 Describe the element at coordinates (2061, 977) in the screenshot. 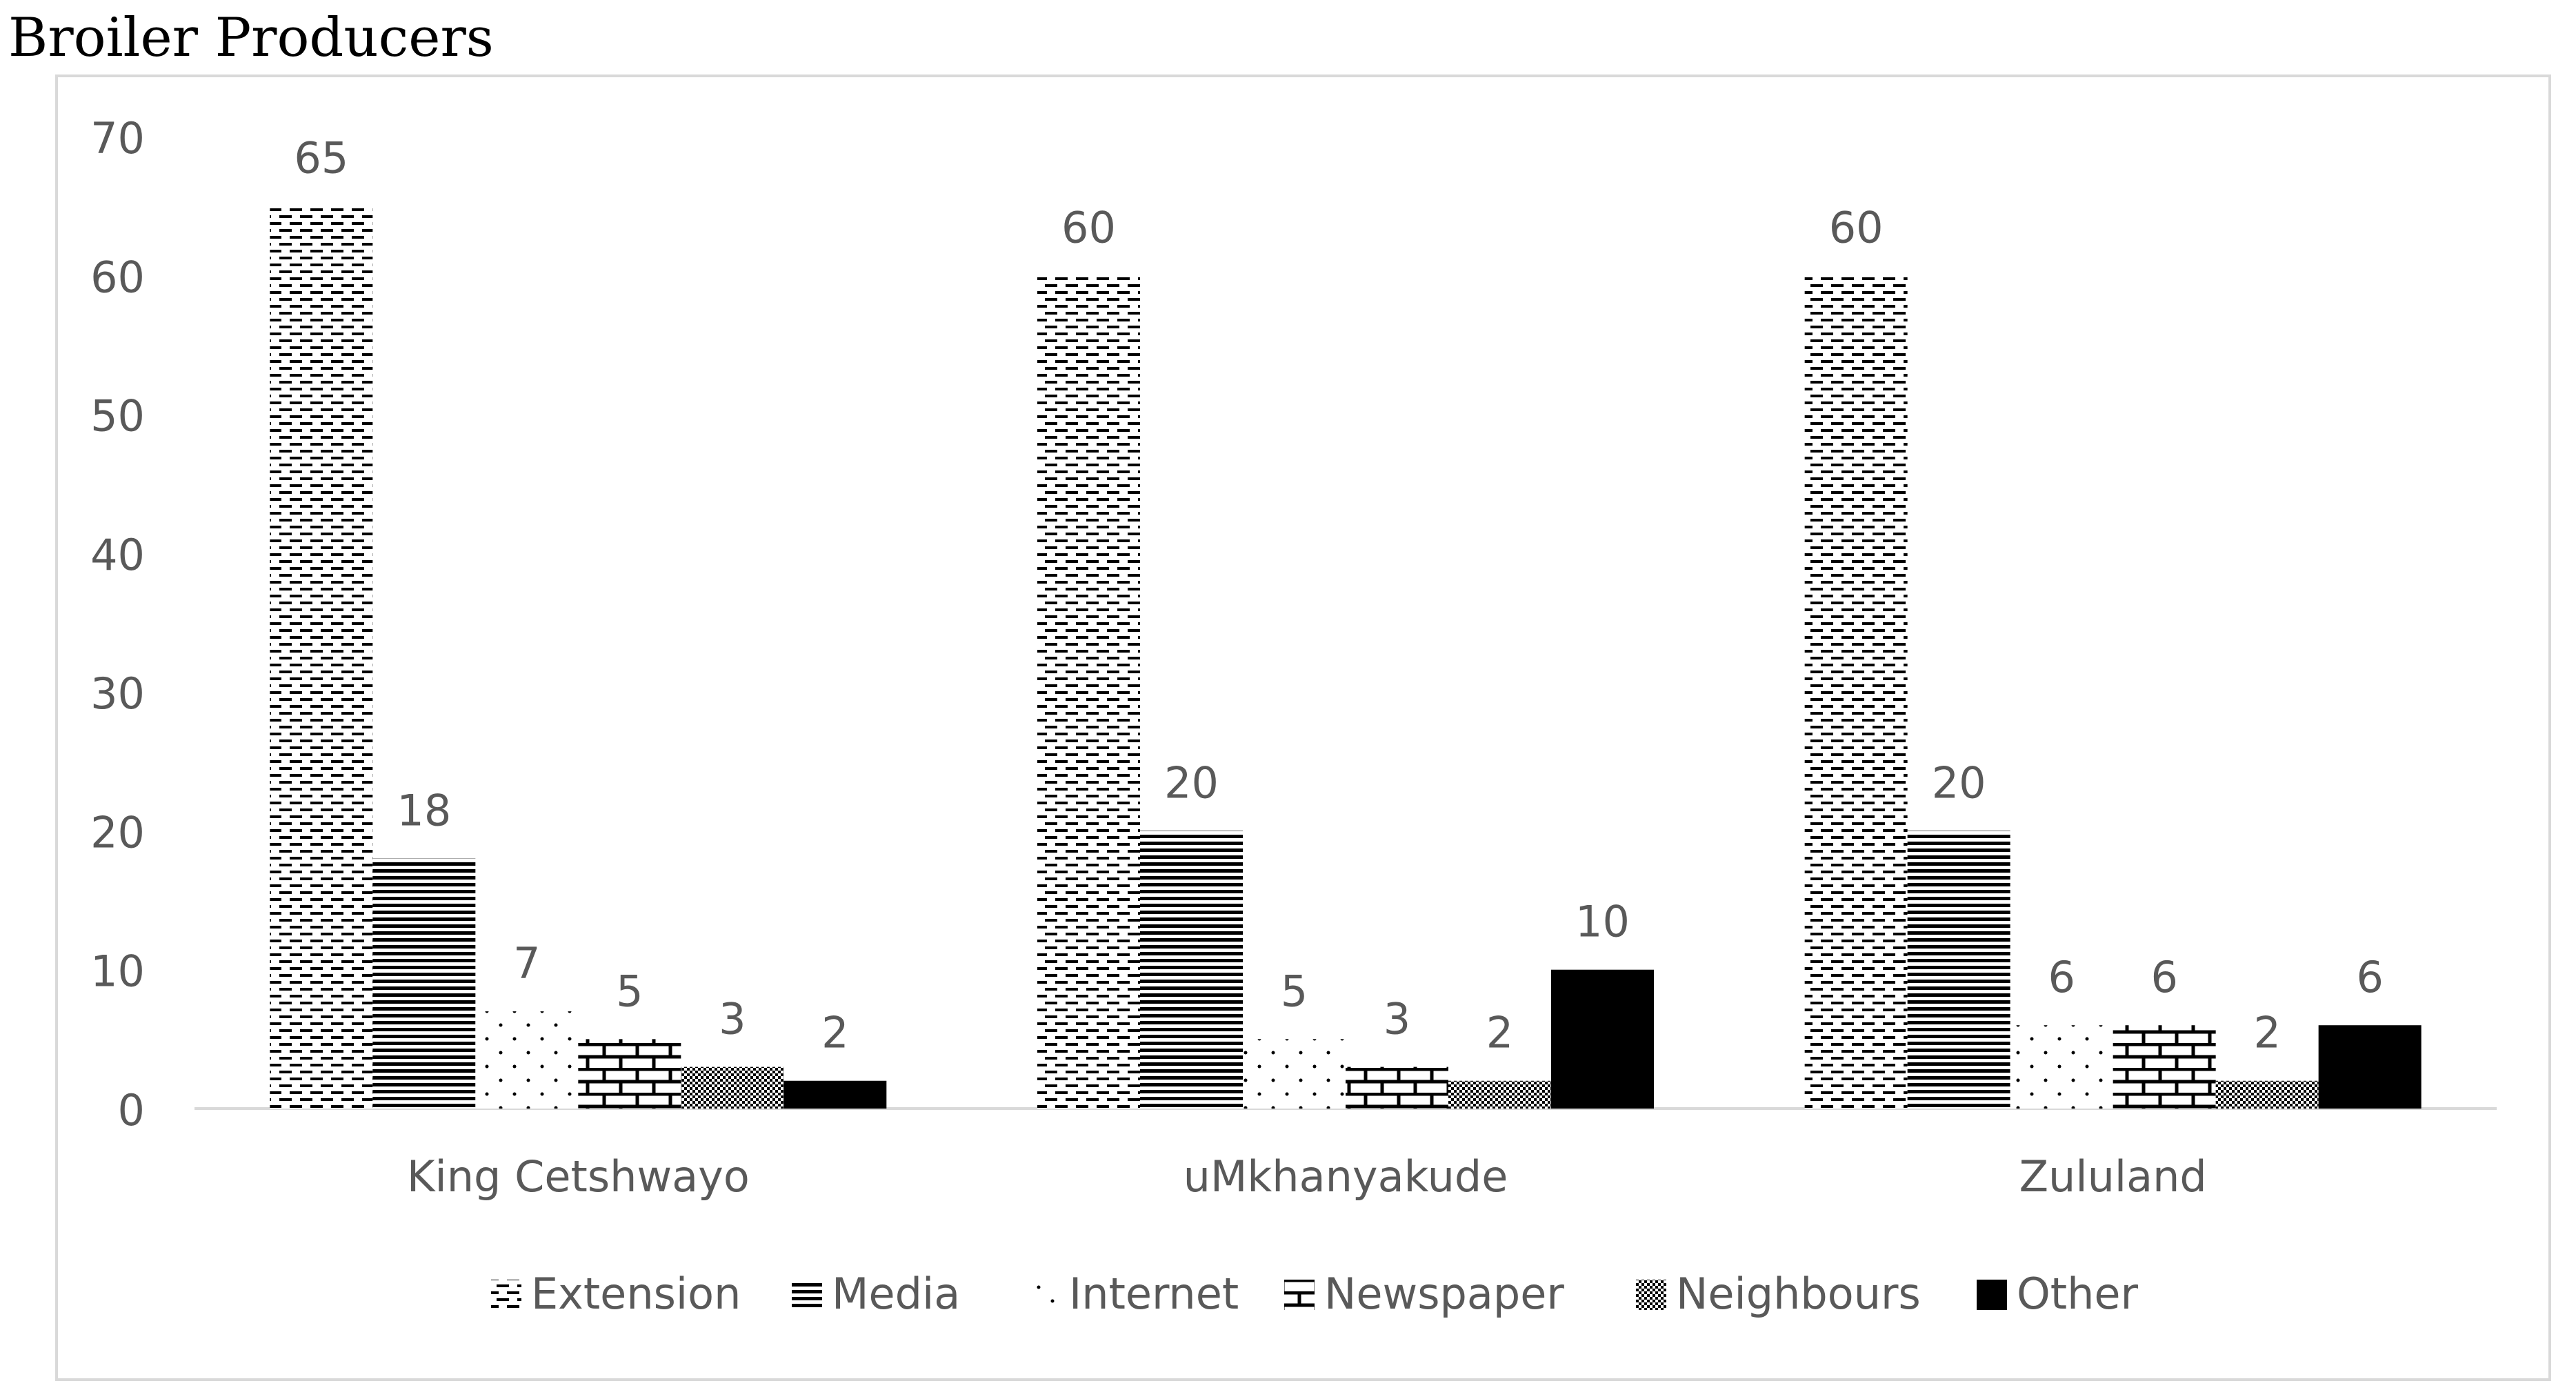

I see `data-label-zululand-internet: 6` at that location.